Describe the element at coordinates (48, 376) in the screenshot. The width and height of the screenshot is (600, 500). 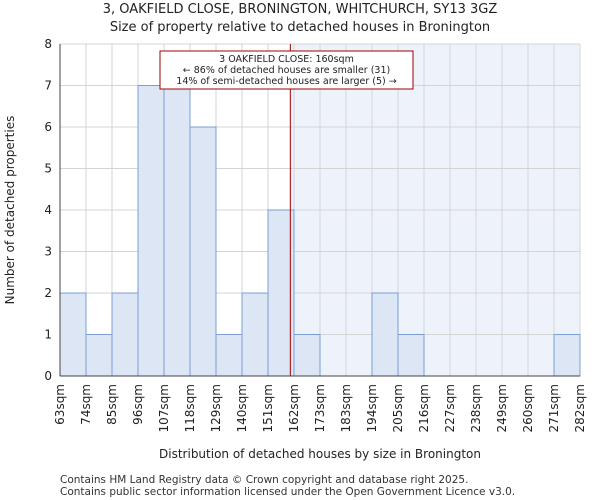
I see `y-tick-label: 0` at that location.